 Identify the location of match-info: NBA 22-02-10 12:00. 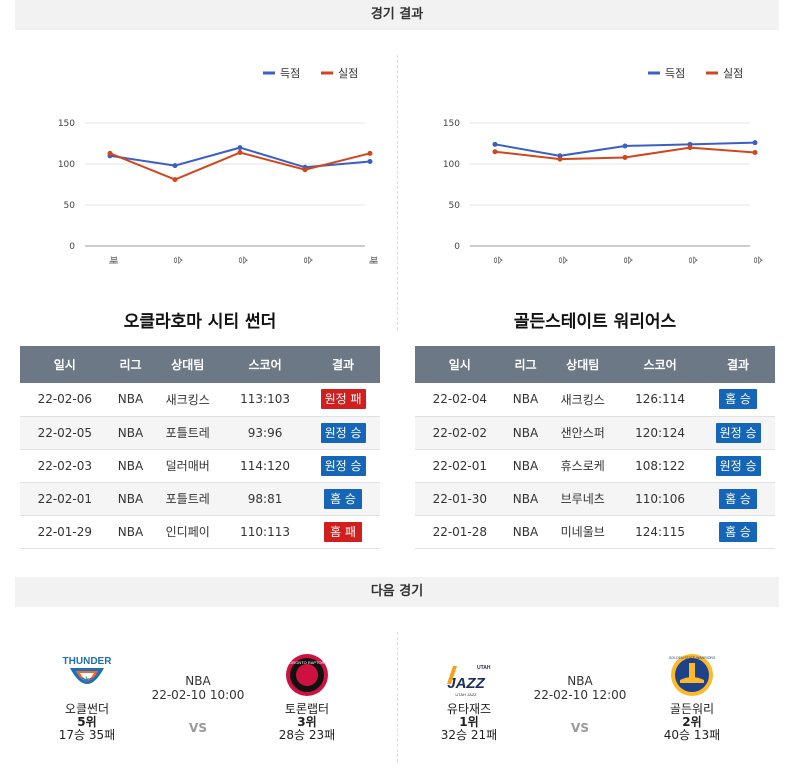
(580, 688).